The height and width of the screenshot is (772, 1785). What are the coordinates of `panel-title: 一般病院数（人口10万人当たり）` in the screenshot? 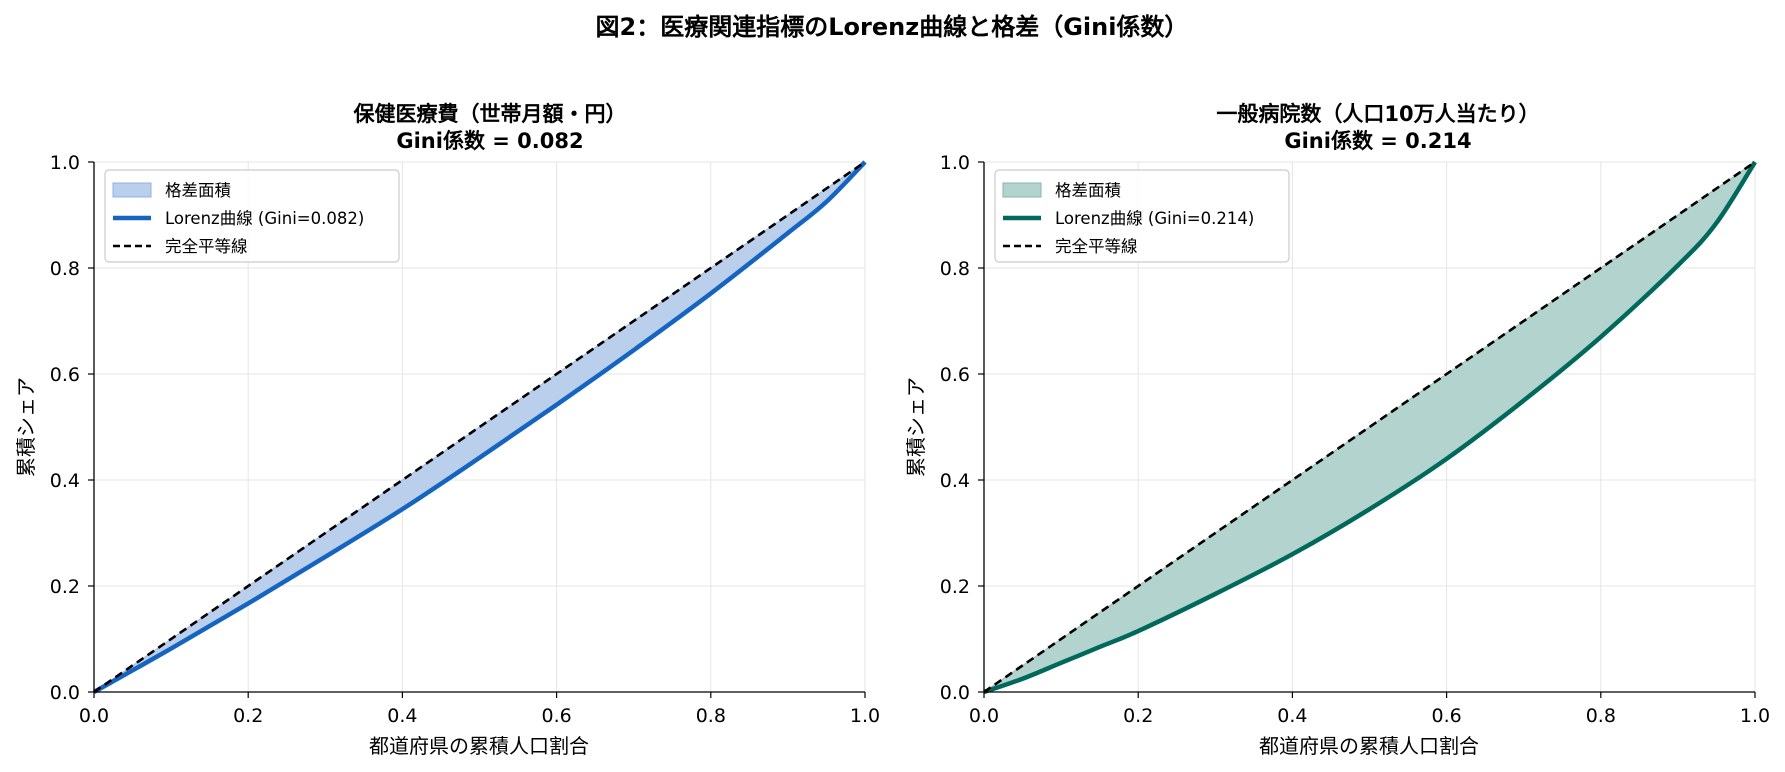 It's located at (1377, 114).